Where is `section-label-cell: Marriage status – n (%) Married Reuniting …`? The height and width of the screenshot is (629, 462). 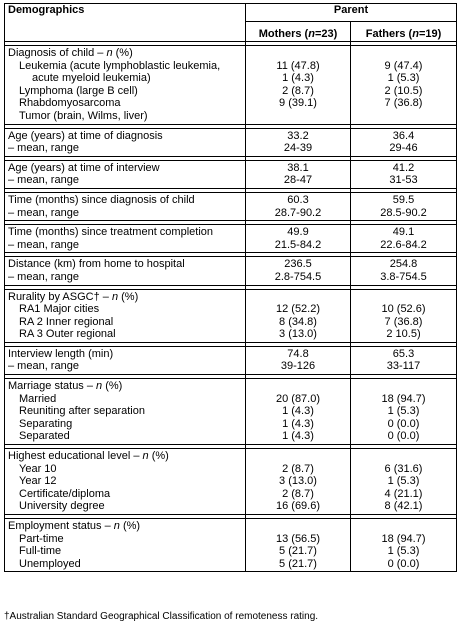
section-label-cell: Marriage status – n (%) Married Reuniting … is located at coordinates (125, 412).